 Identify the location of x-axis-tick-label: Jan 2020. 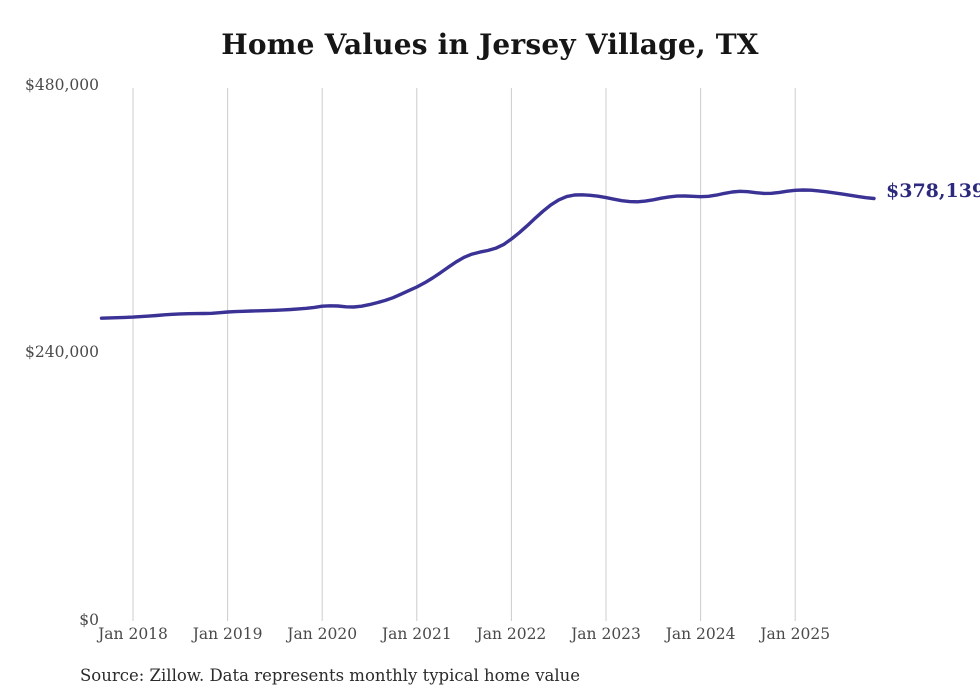
(322, 634).